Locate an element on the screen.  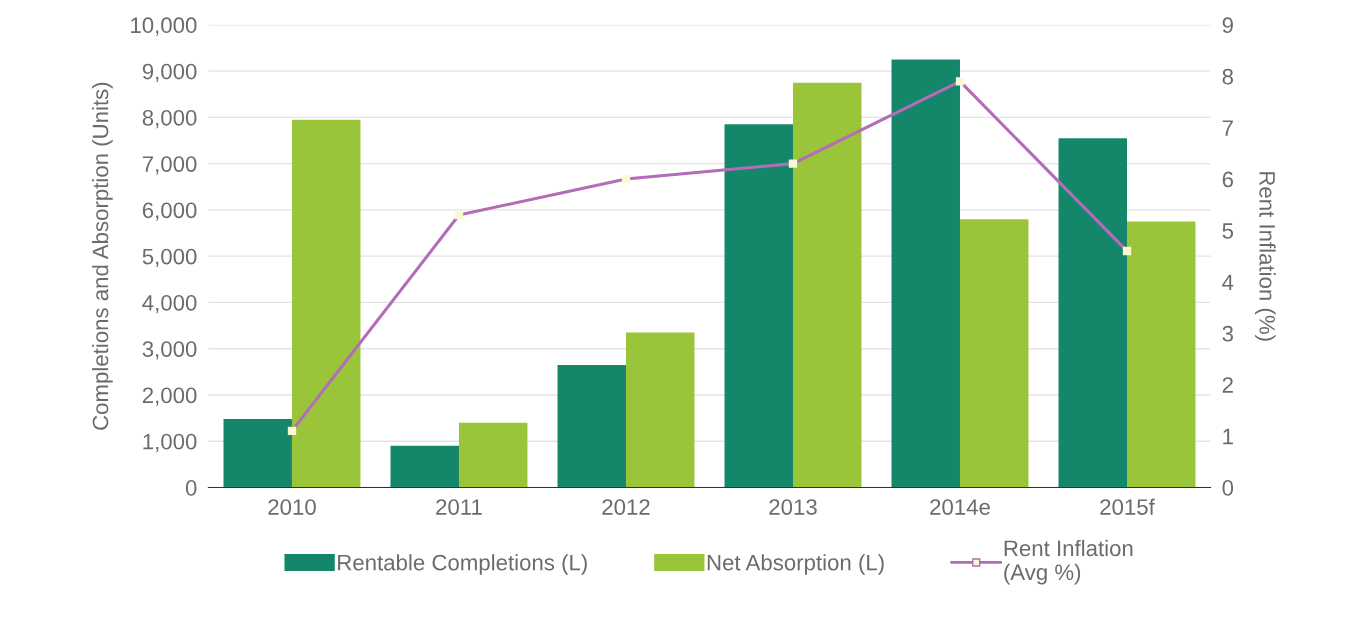
y2-tick-label: 6 is located at coordinates (1227, 179).